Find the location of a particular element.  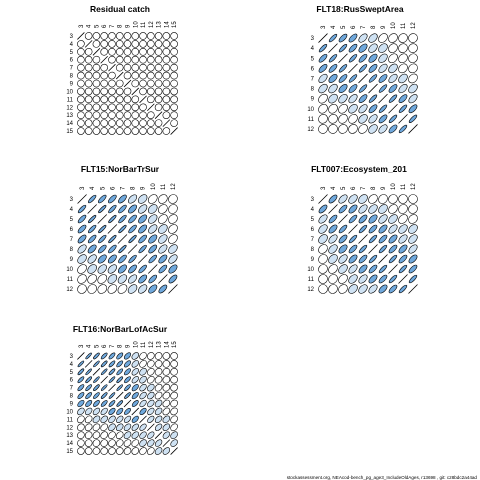

row-tick-label: 5 is located at coordinates (313, 59).